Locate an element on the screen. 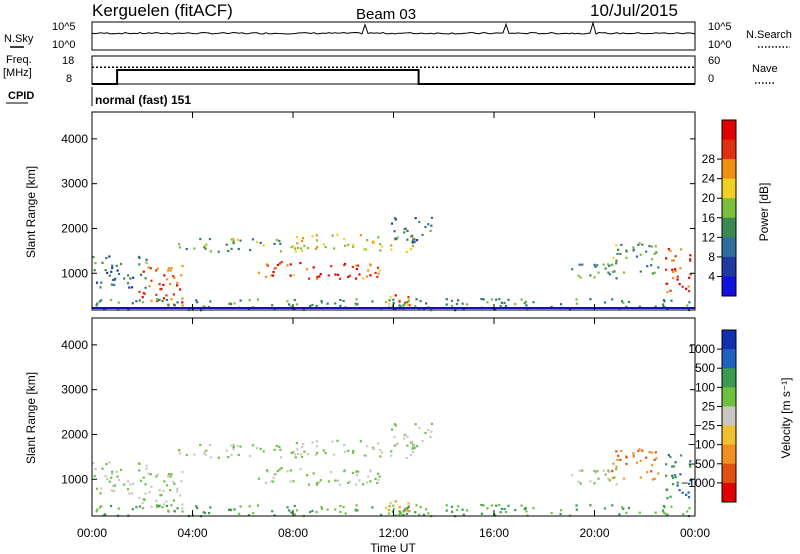  colorbar-tick-label: 4 is located at coordinates (711, 276).